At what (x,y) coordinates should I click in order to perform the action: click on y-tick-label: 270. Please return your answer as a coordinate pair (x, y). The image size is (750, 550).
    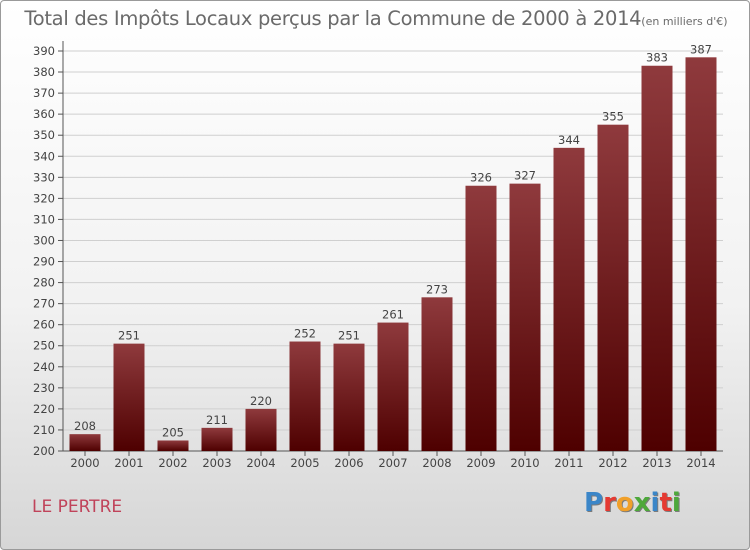
    Looking at the image, I should click on (44, 304).